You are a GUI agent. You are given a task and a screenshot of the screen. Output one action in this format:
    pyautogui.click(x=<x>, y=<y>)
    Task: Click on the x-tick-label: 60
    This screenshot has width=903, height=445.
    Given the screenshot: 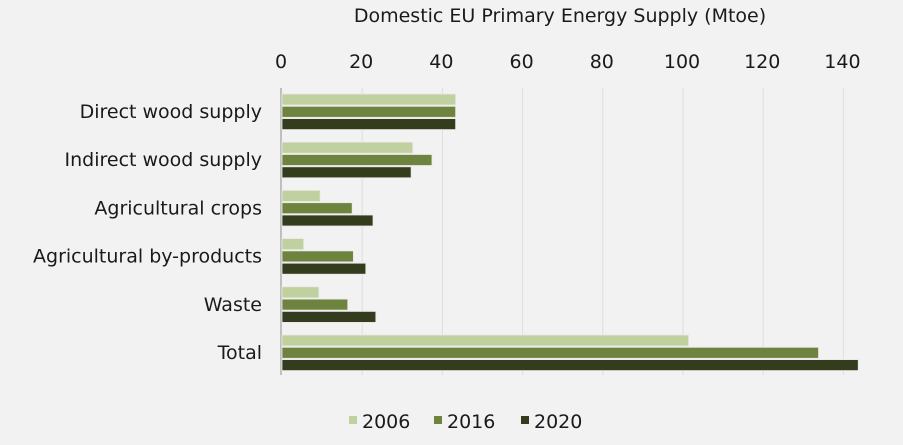 What is the action you would take?
    pyautogui.click(x=522, y=62)
    